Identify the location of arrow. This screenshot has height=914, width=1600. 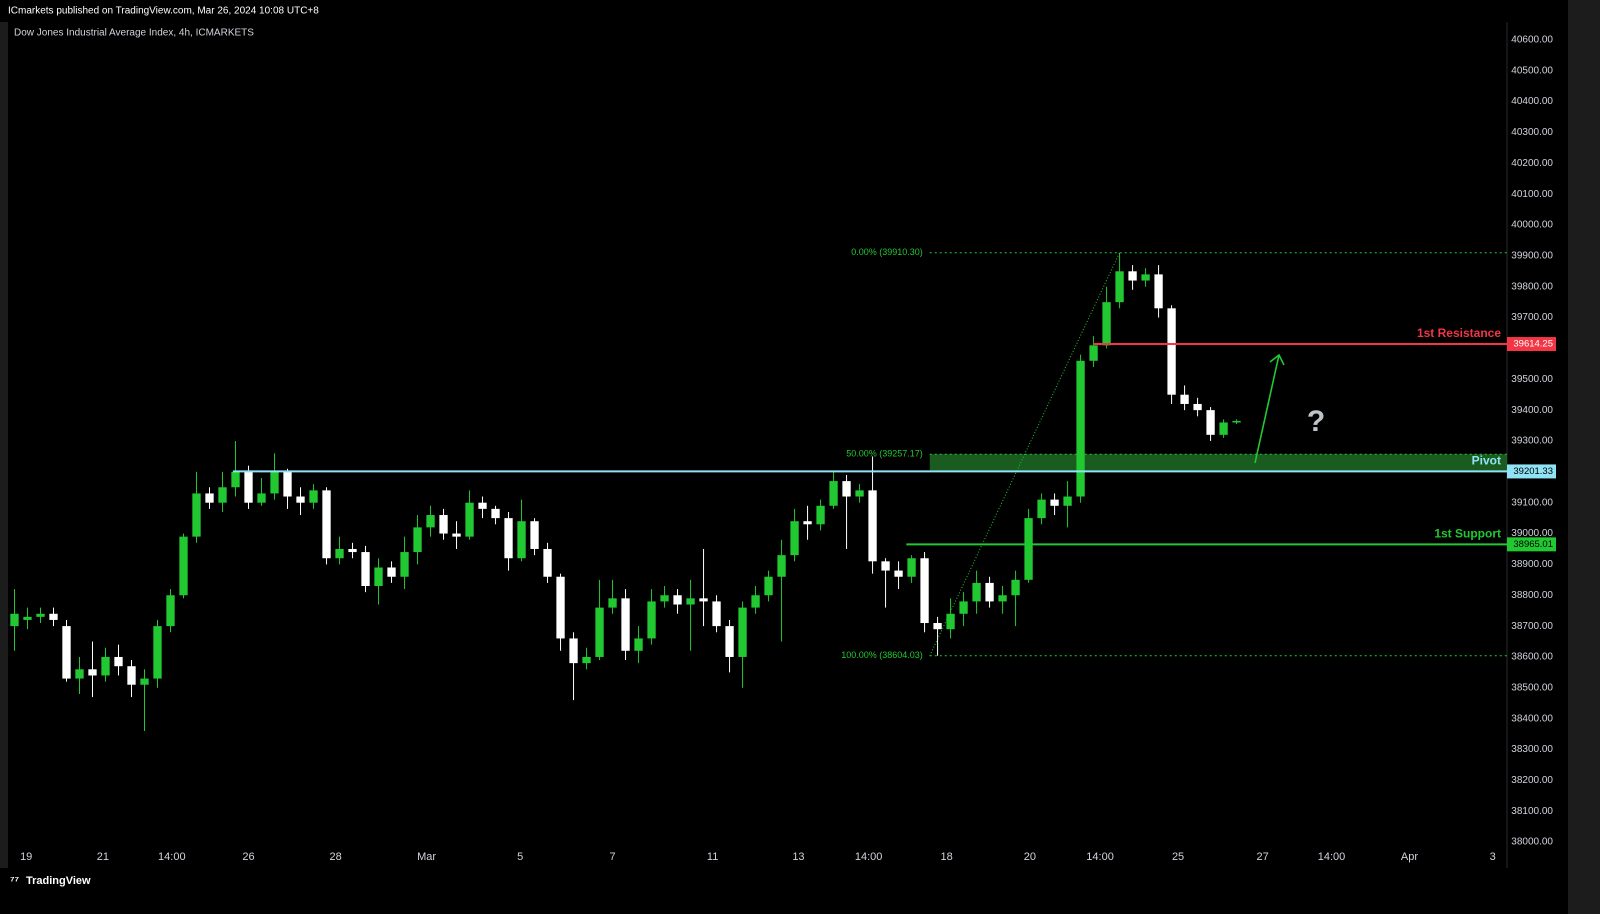
(1267, 409).